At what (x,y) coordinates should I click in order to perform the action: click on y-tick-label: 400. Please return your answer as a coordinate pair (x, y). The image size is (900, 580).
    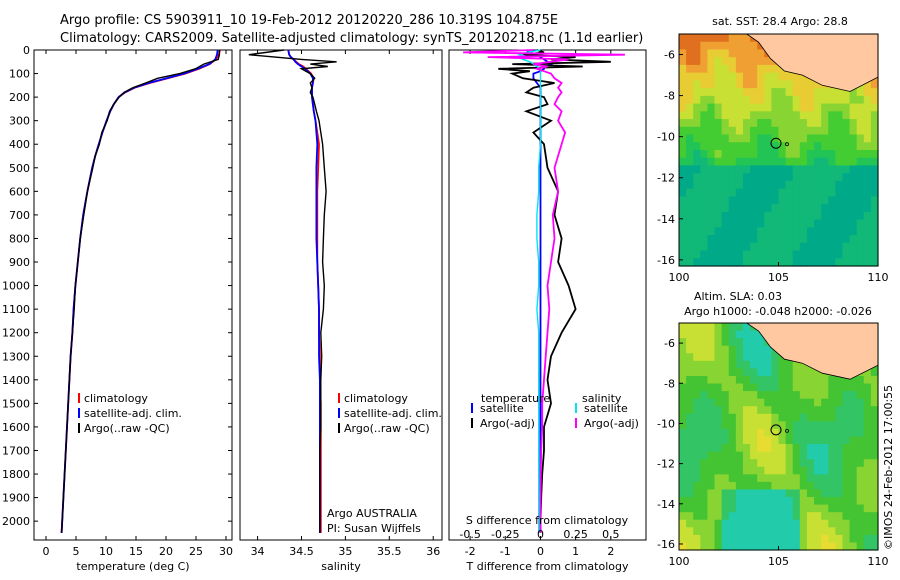
    Looking at the image, I should click on (19, 144).